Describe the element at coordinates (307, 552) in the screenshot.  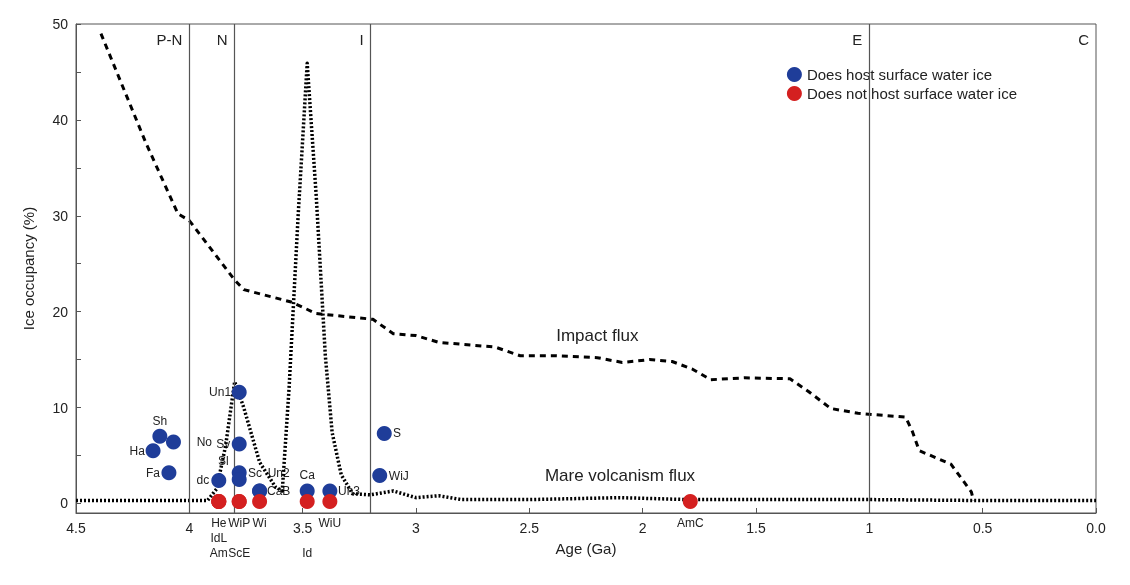
I see `data-label: Id` at that location.